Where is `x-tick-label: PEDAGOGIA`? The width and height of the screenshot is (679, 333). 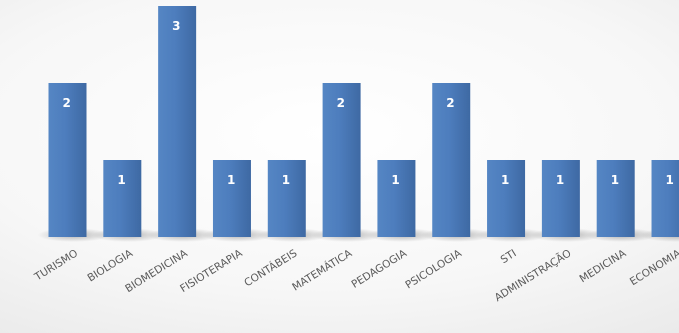
x-tick-label: PEDAGOGIA is located at coordinates (379, 269).